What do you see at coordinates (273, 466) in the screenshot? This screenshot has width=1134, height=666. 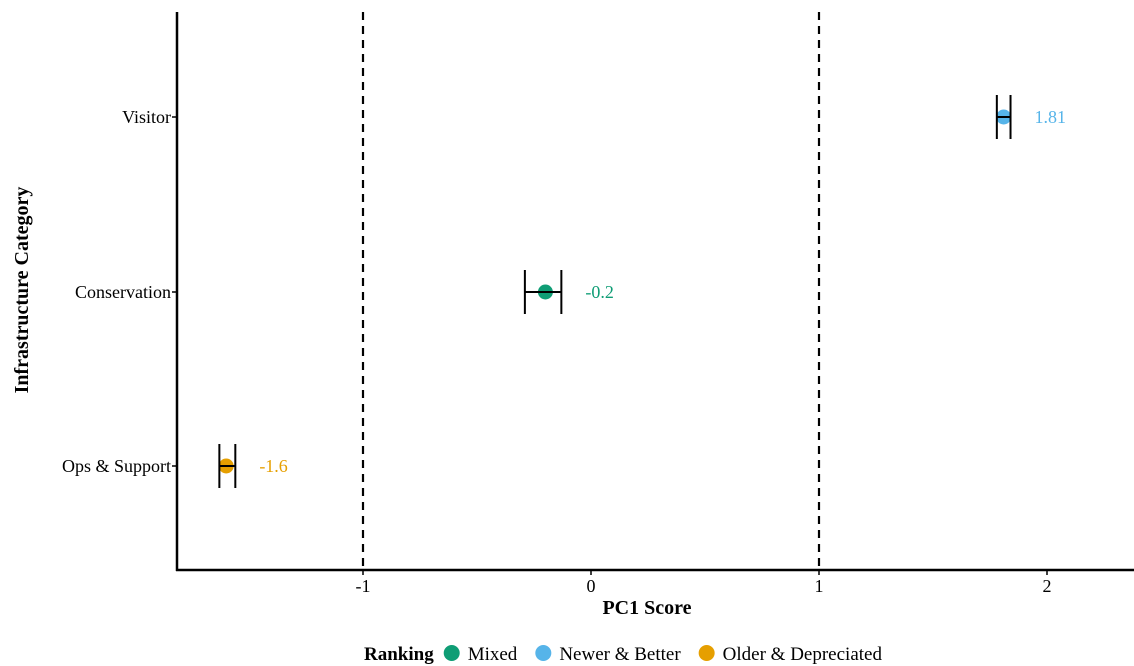 I see `data-label: -1.6` at bounding box center [273, 466].